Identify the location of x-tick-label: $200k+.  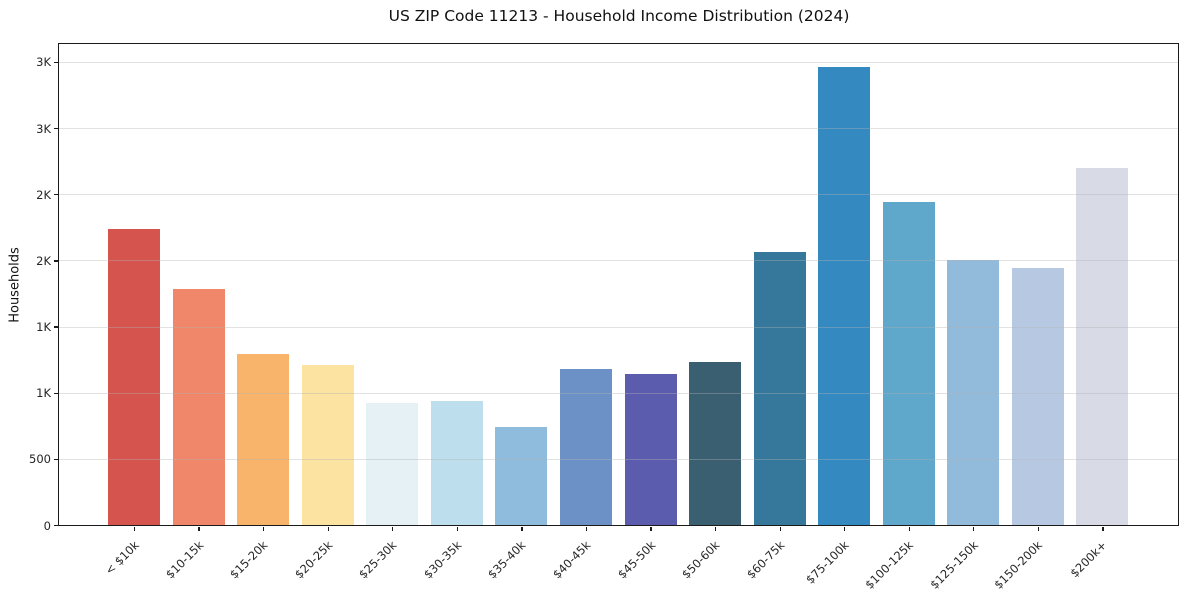
(1030, 557).